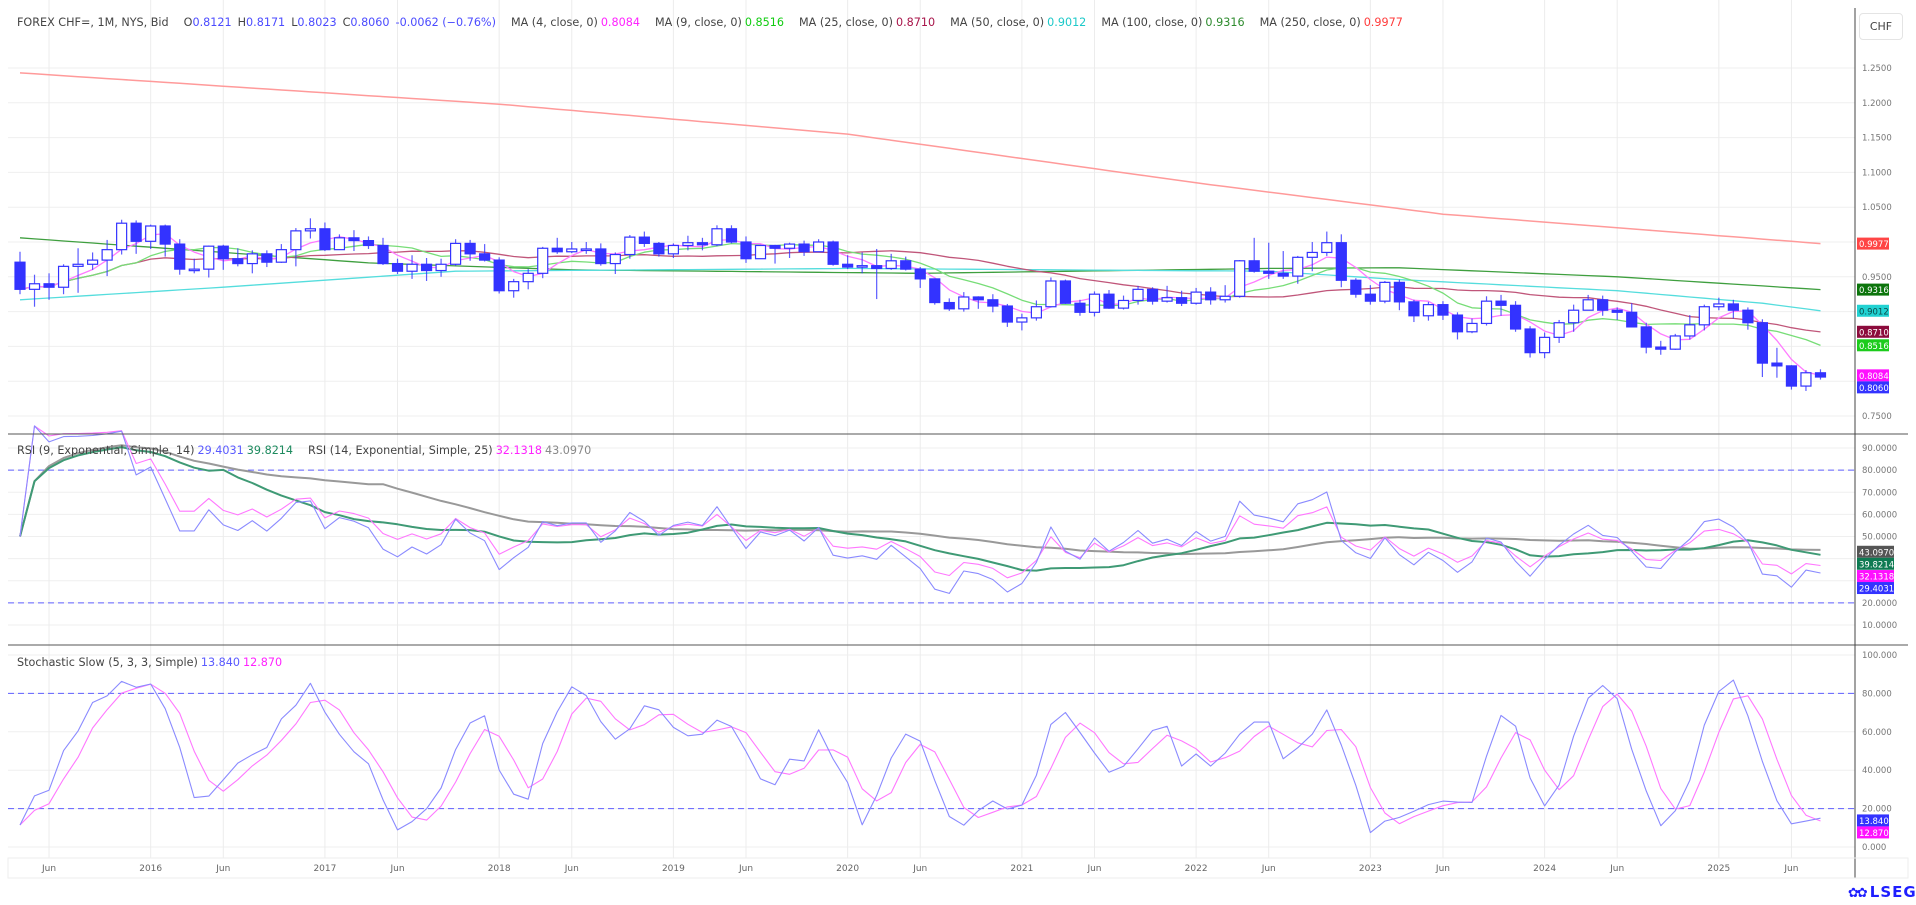  What do you see at coordinates (1879, 656) in the screenshot?
I see `y-tick-label: 100.000` at bounding box center [1879, 656].